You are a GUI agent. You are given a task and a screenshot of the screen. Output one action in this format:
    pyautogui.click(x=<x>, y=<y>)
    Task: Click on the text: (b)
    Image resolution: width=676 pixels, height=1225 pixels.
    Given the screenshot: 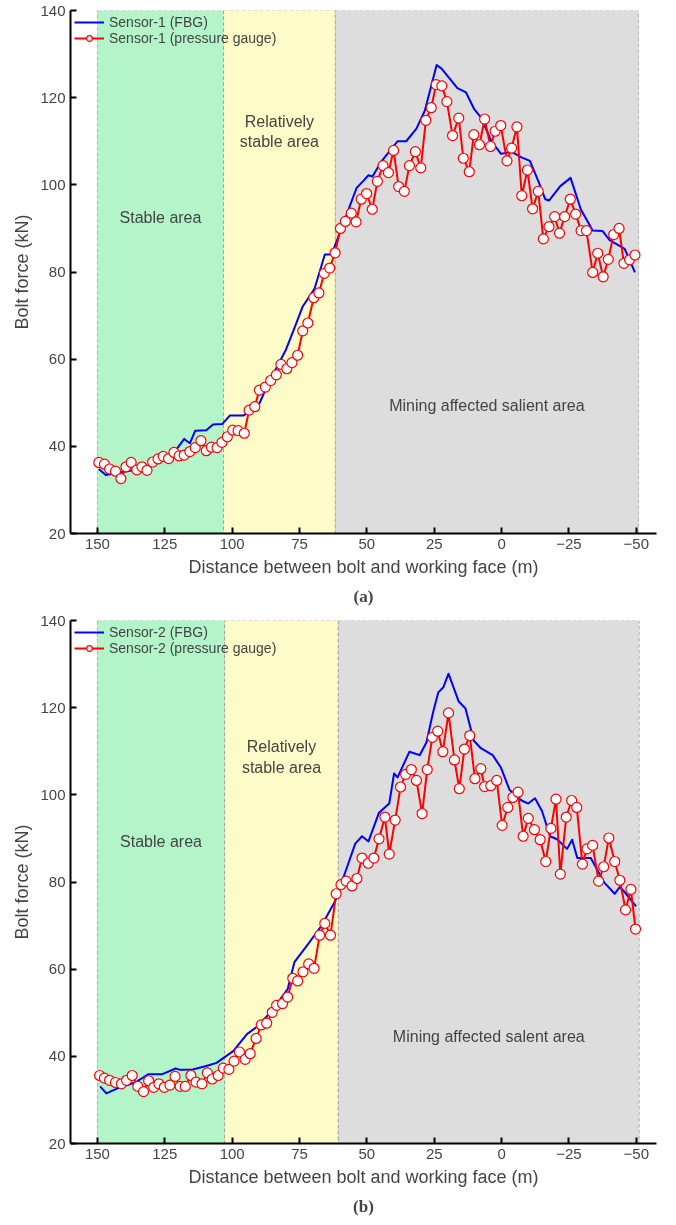 What is the action you would take?
    pyautogui.click(x=363, y=1206)
    